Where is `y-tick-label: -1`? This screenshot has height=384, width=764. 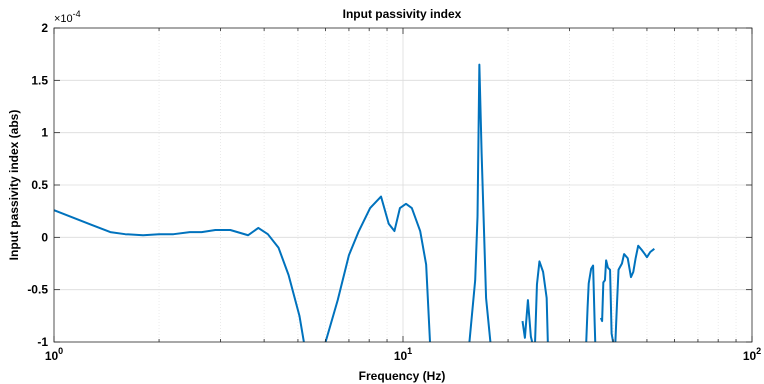 y-tick-label: -1 is located at coordinates (42, 342).